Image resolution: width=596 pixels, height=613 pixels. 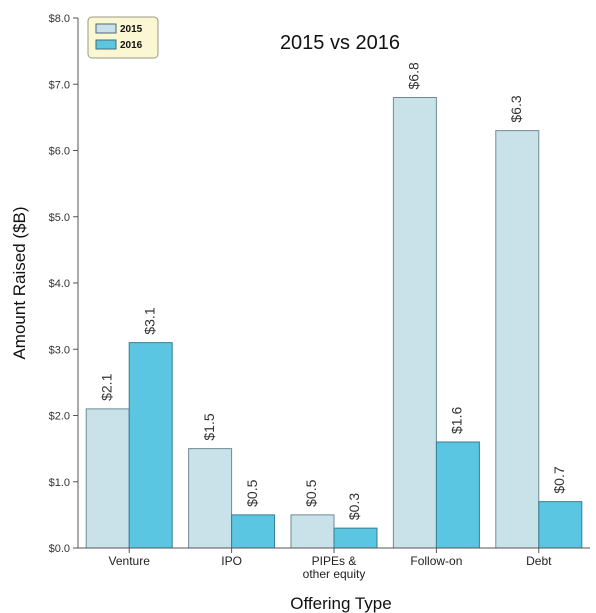 I want to click on y-tick-label: $2.0, so click(x=59, y=417).